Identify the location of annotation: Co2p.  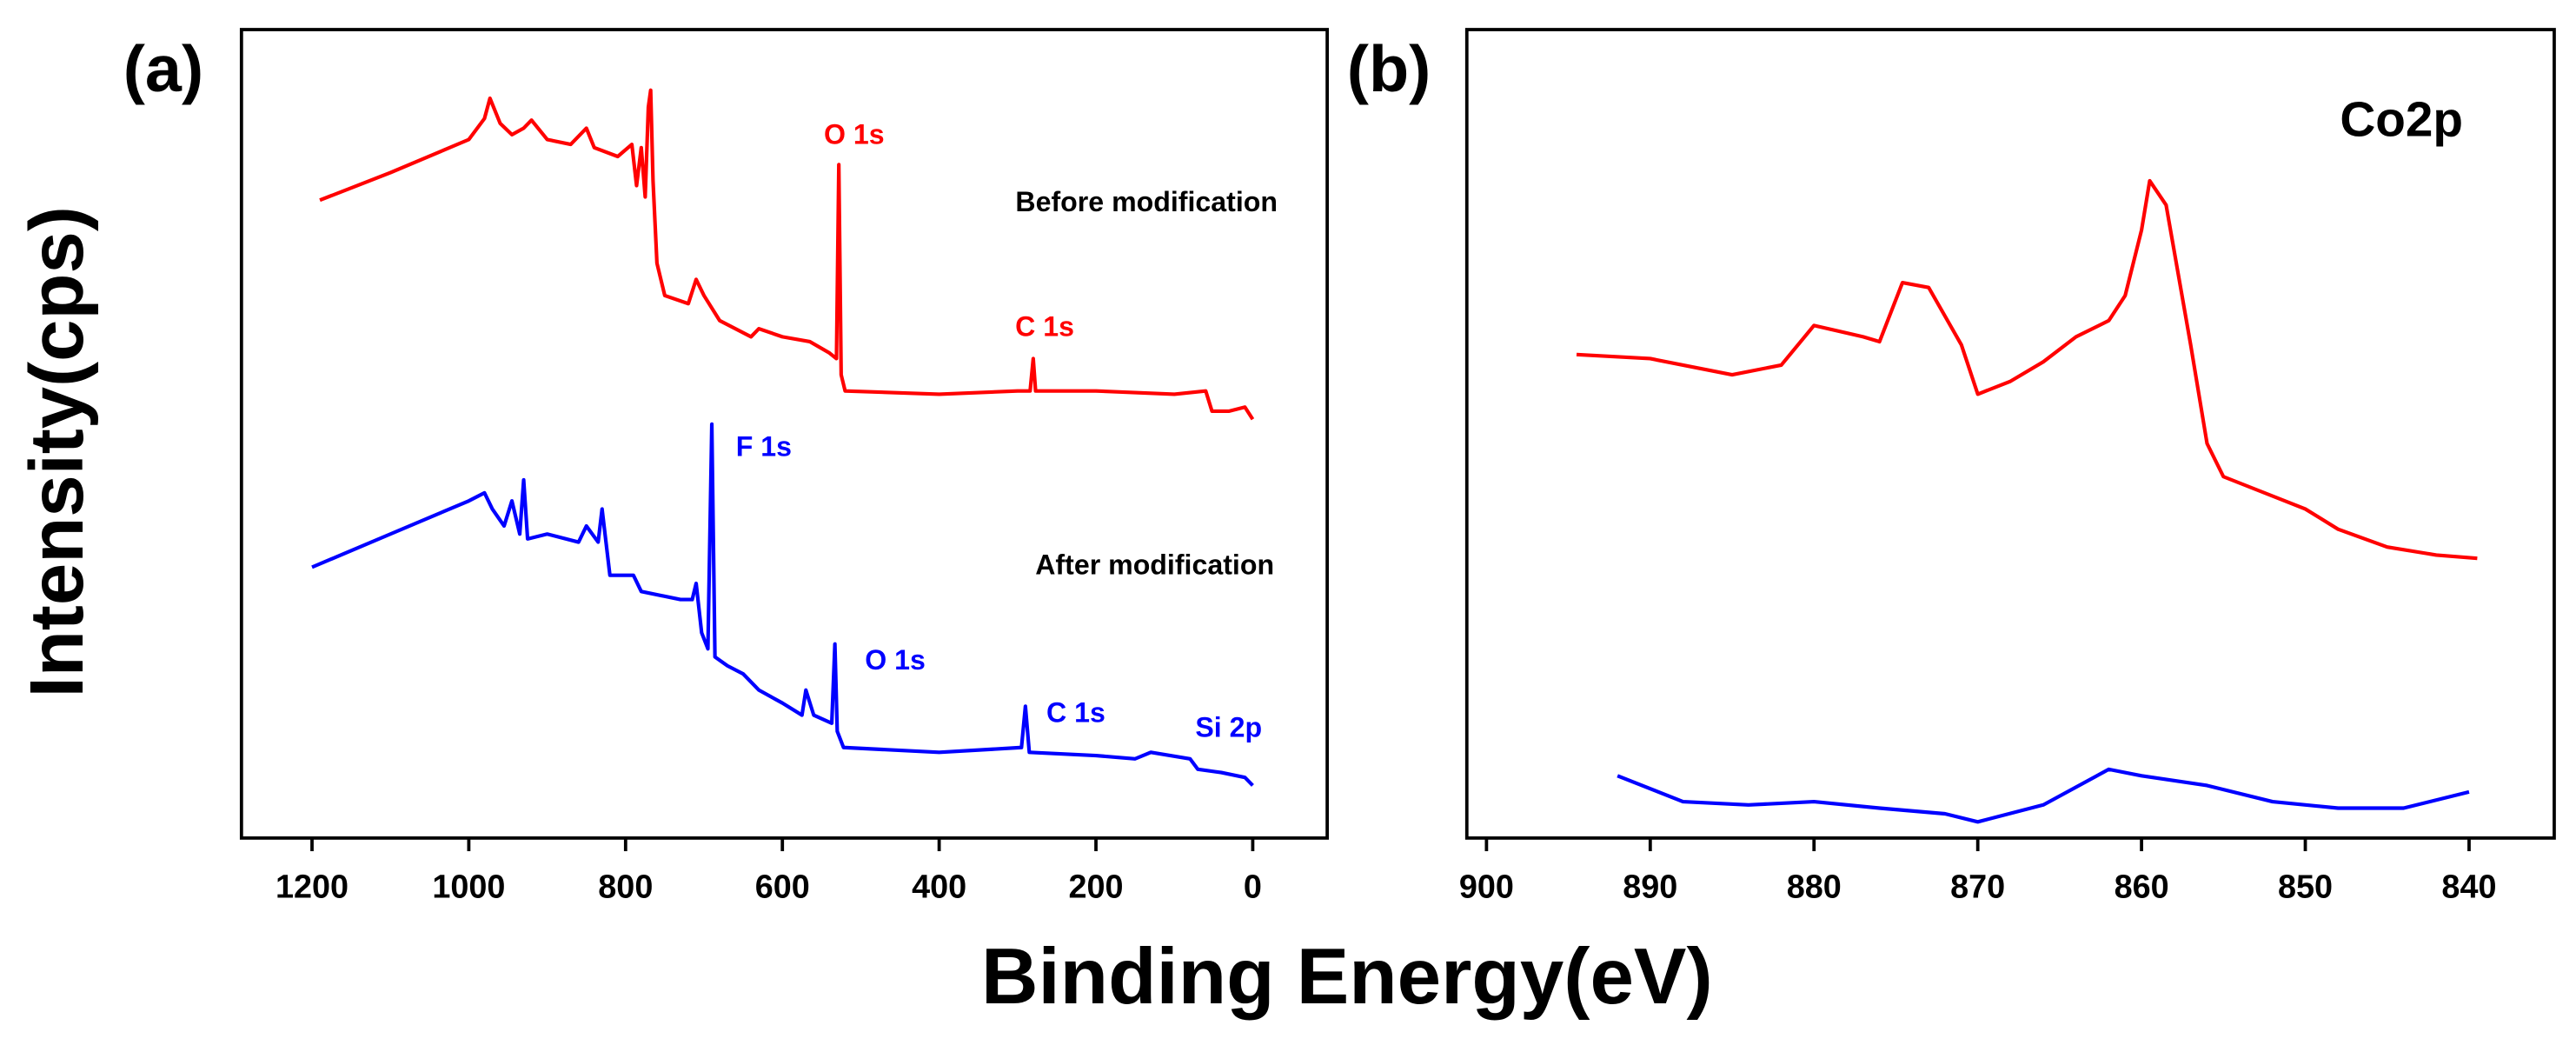
(2401, 120).